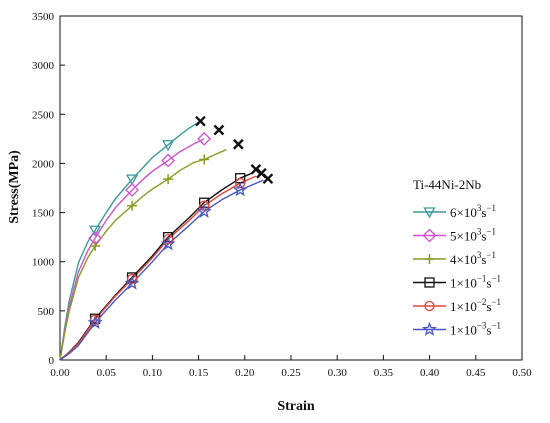 This screenshot has height=423, width=550. What do you see at coordinates (199, 373) in the screenshot?
I see `x-tick-label: 0.15` at bounding box center [199, 373].